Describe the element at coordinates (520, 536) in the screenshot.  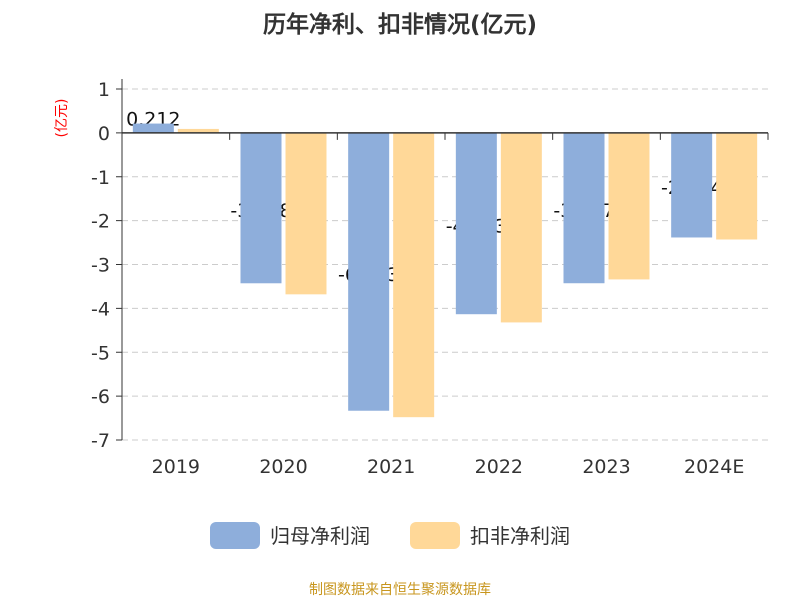
I see `legend-label: 扣非净利润` at that location.